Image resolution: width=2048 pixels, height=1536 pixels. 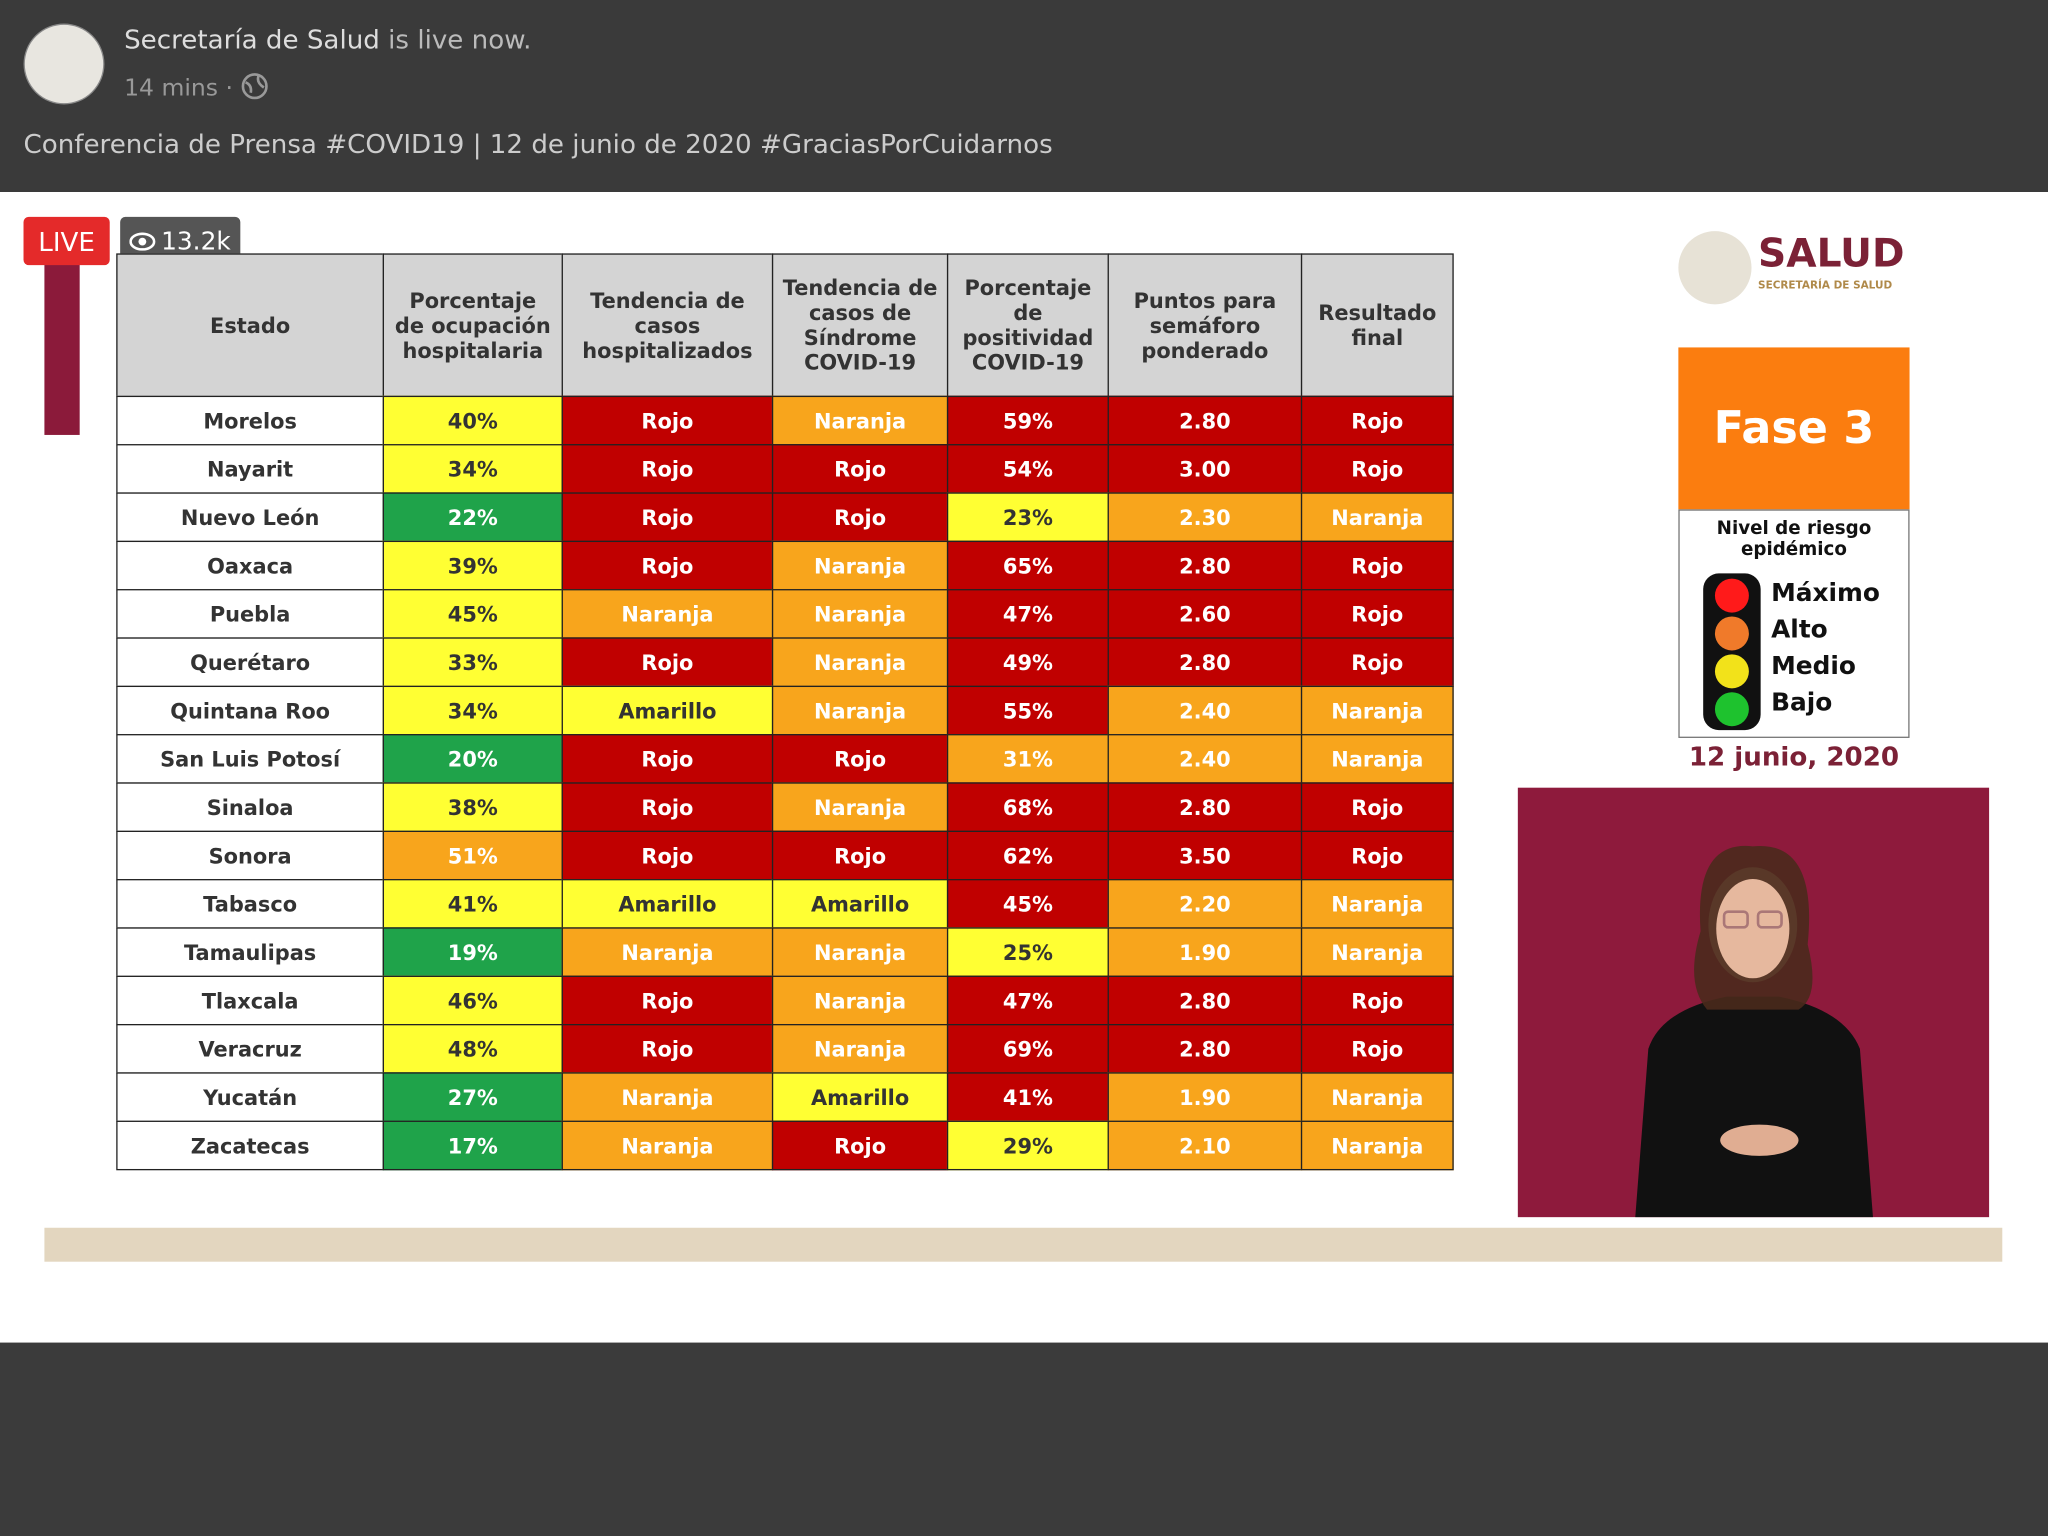 I want to click on value-cell: 25%, so click(x=1027, y=952).